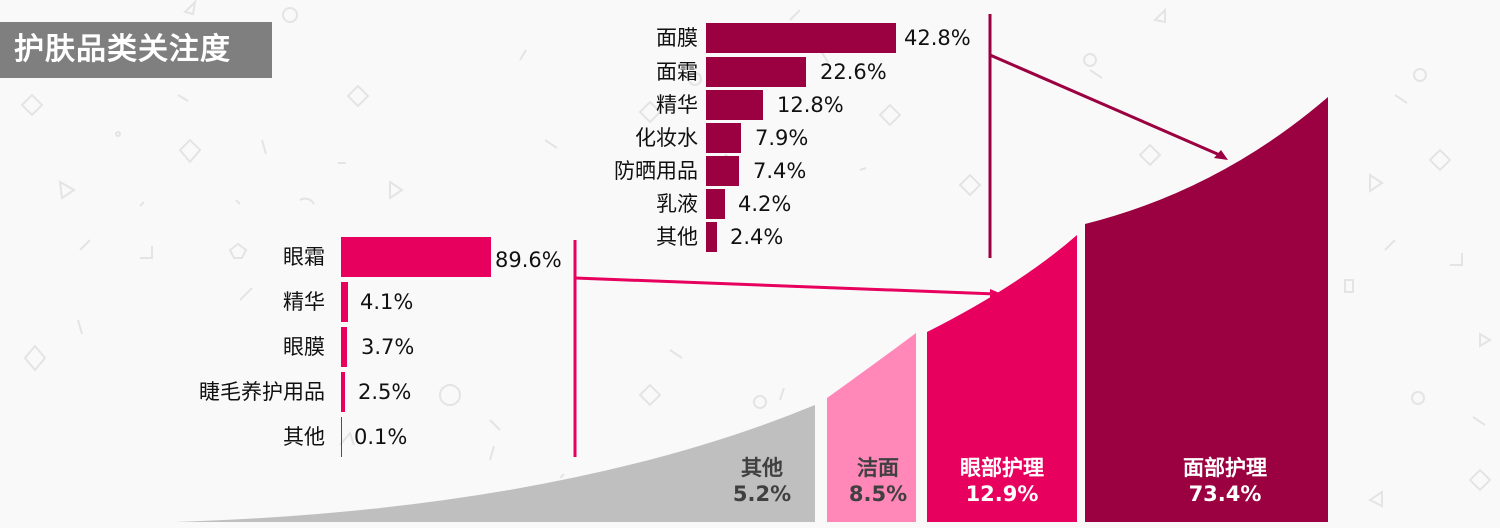  What do you see at coordinates (304, 347) in the screenshot?
I see `bar-label: 眼膜` at bounding box center [304, 347].